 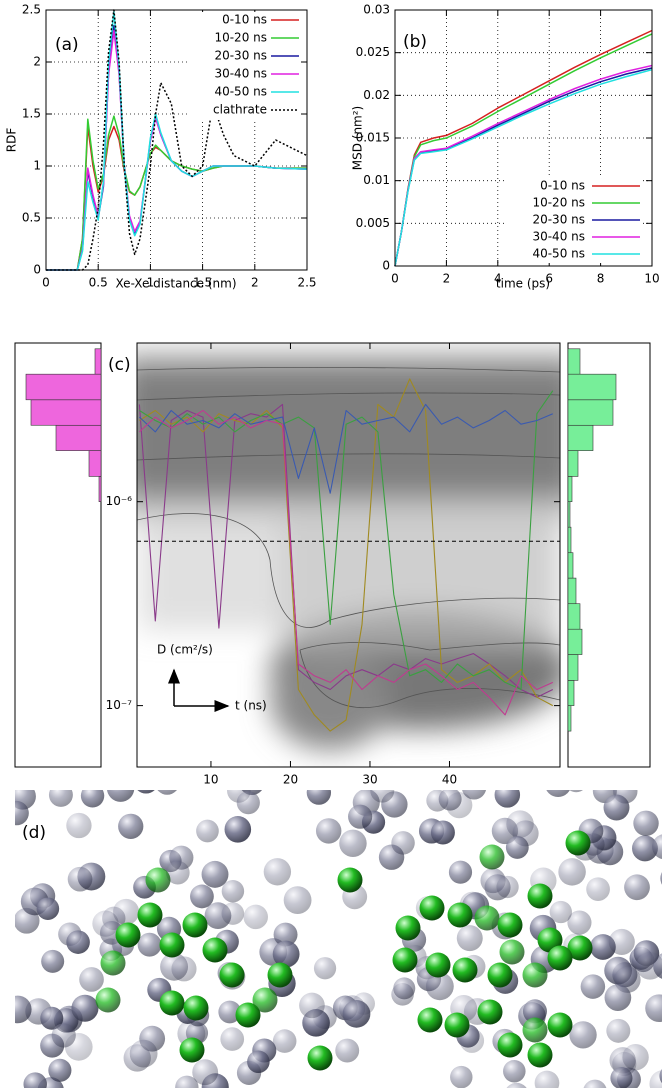 I want to click on legend-label: 40-50 ns, so click(x=240, y=92).